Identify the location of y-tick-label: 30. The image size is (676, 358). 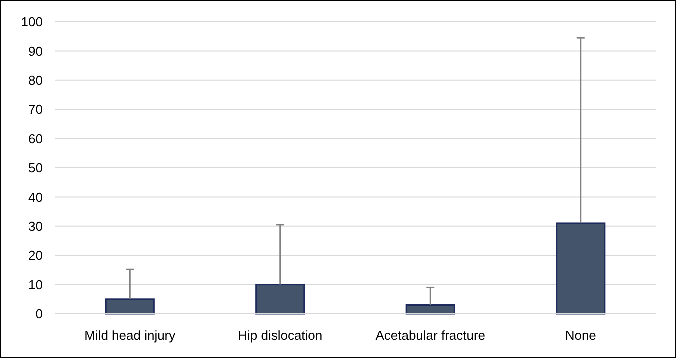
(35, 226).